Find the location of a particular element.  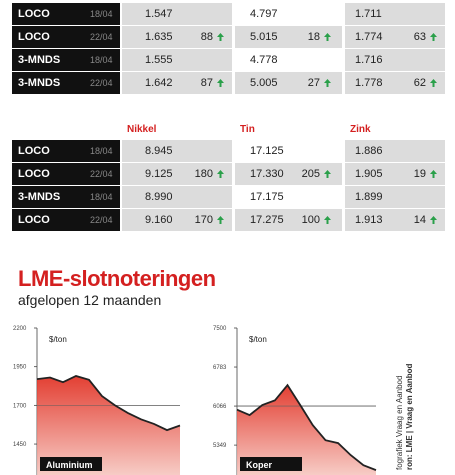

line is located at coordinates (306, 427).